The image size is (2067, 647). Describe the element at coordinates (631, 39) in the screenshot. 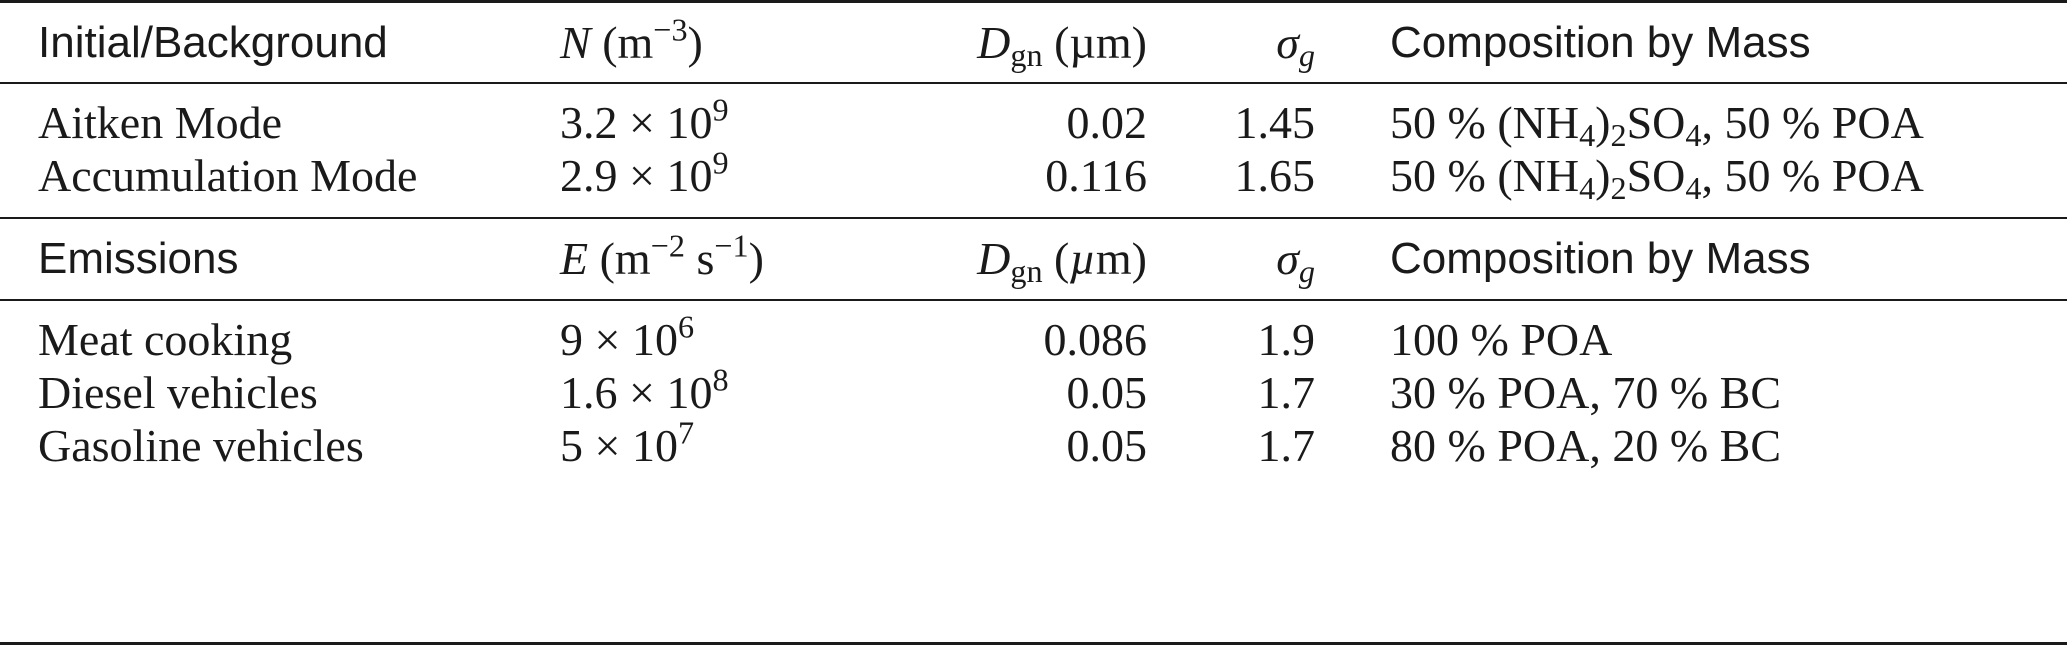

I see `header-number-concentration: N (m−3)` at that location.